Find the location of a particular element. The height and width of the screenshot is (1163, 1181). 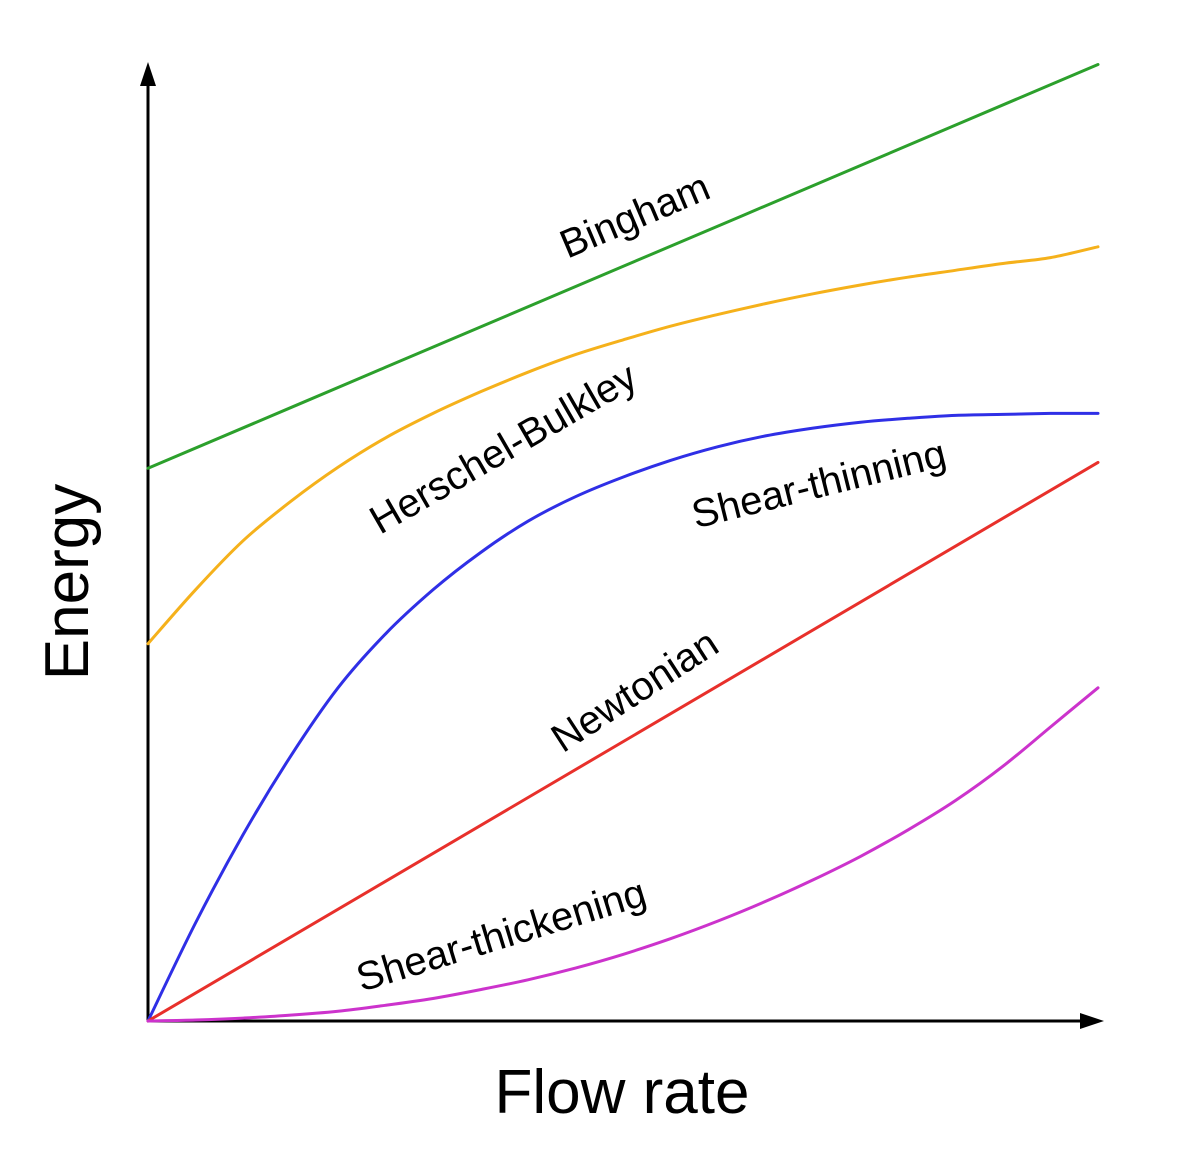

series-label-shear-thinning: Shear-thinning is located at coordinates (818, 485).